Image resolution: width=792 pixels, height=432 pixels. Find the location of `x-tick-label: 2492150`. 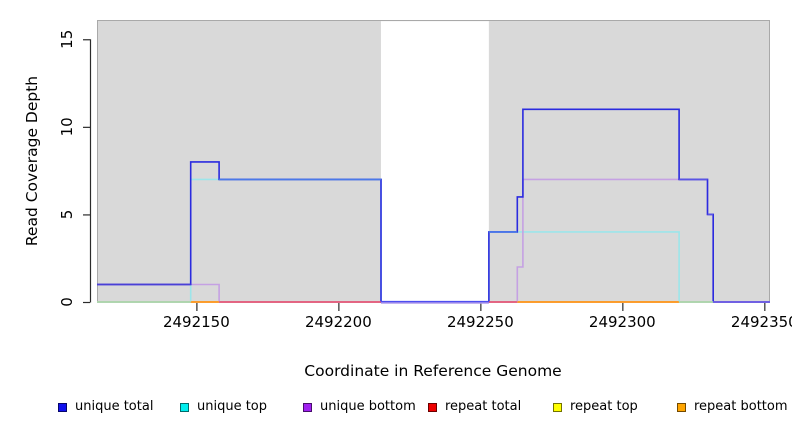

x-tick-label: 2492150 is located at coordinates (196, 322).